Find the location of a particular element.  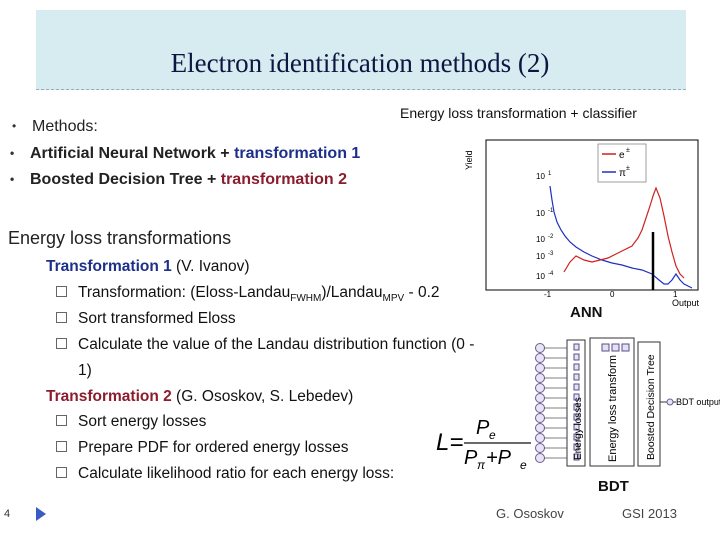

transformation-2-label: Transformation 2 is located at coordinates (109, 396).